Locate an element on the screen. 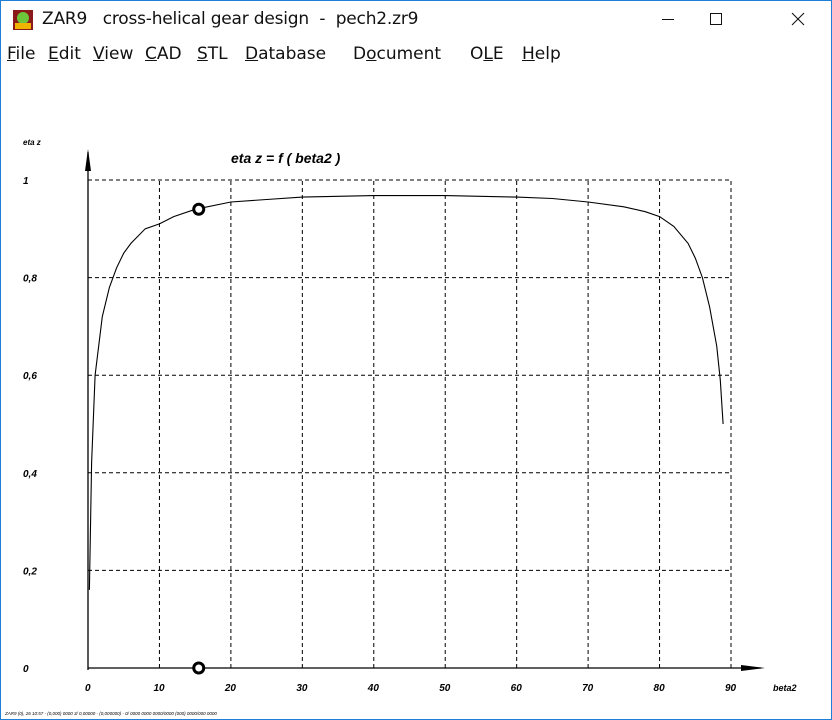 The width and height of the screenshot is (832, 720). maximize-button is located at coordinates (716, 19).